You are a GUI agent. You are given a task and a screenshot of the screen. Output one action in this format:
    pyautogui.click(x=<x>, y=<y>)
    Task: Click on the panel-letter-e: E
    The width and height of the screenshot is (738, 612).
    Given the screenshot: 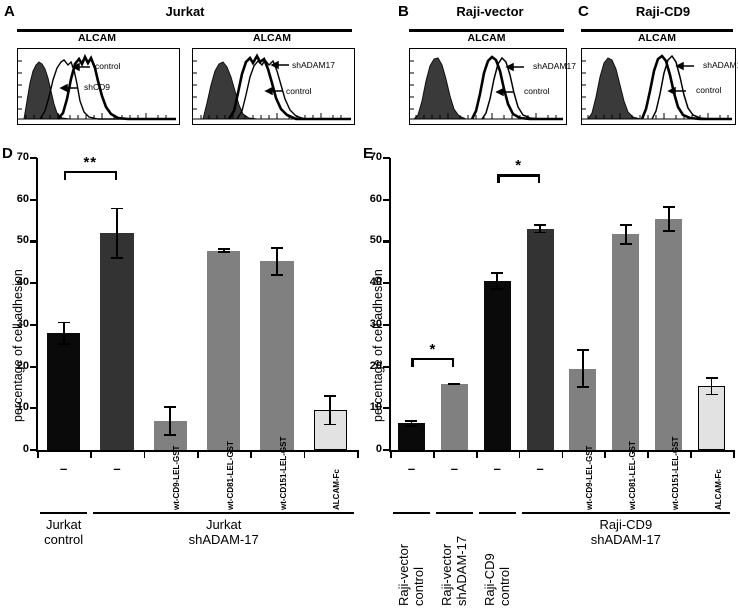 What is the action you would take?
    pyautogui.click(x=368, y=153)
    